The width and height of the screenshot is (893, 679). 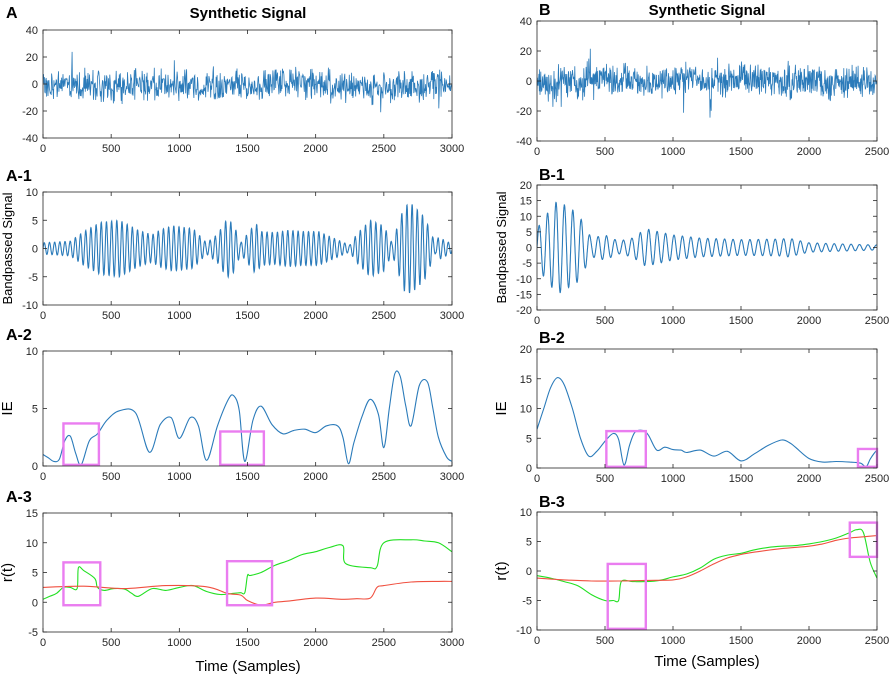 I want to click on chart-b3-series-red-line, so click(x=707, y=558).